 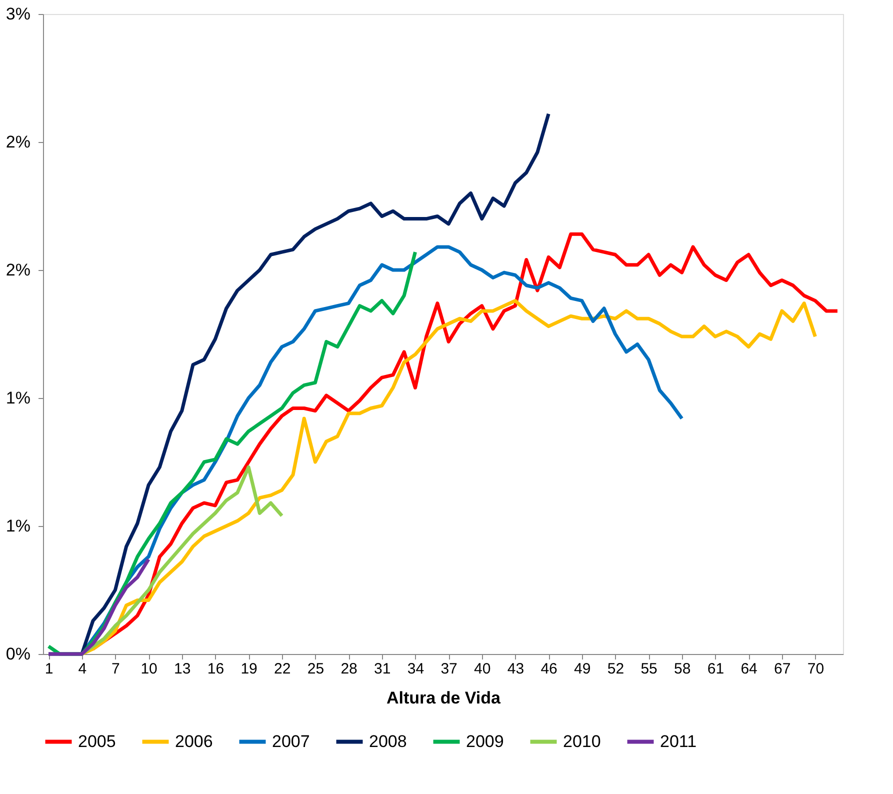 I want to click on x-tick-label: 16, so click(x=215, y=669).